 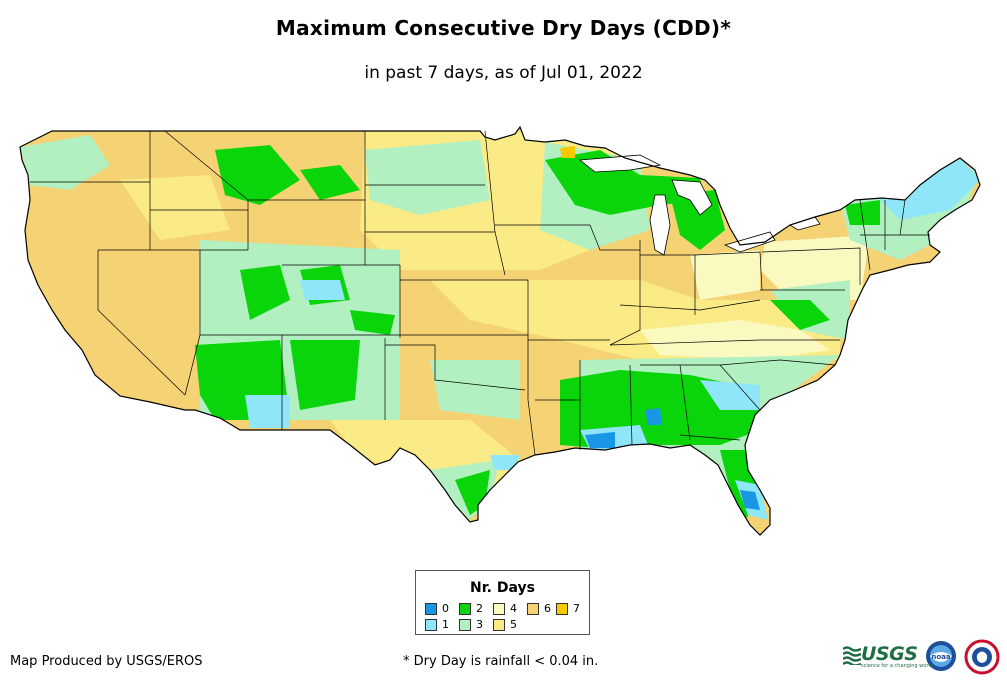 I want to click on usgs-logo: USGS science for a changing world, so click(x=888, y=656).